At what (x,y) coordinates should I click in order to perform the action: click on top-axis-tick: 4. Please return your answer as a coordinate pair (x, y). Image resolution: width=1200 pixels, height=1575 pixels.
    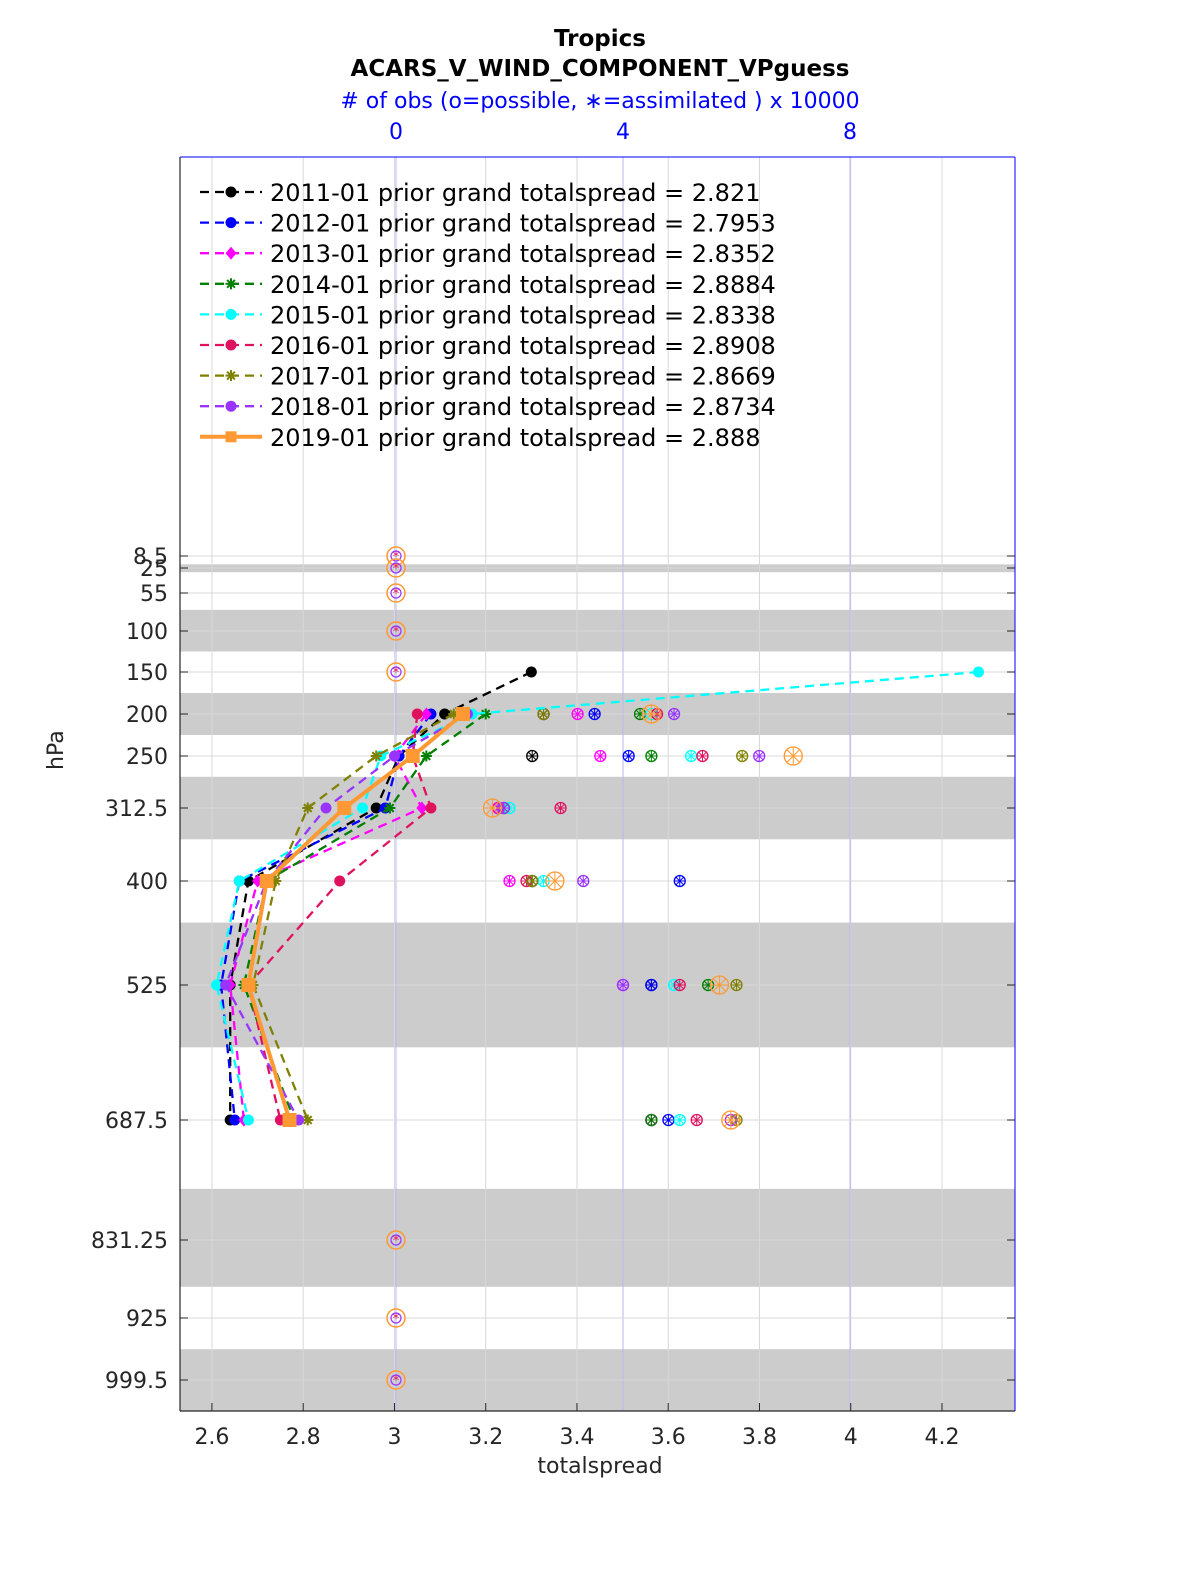
    Looking at the image, I should click on (623, 132).